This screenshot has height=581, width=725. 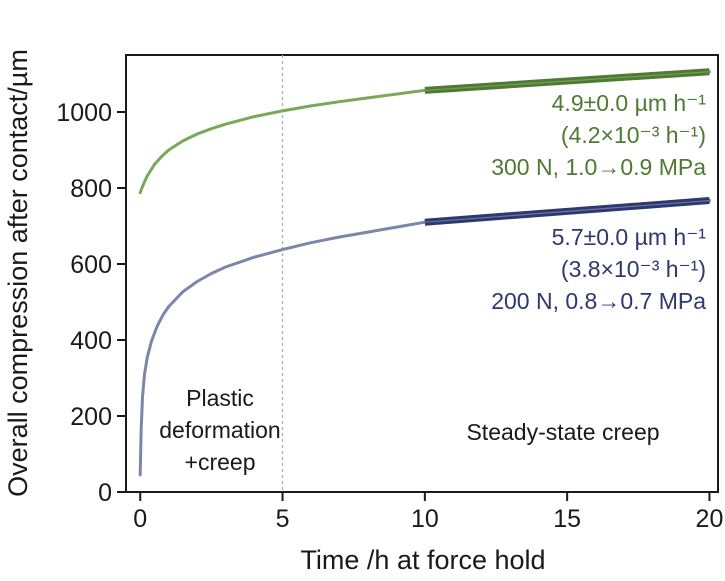 What do you see at coordinates (140, 519) in the screenshot?
I see `x-tick-label-0: 0` at bounding box center [140, 519].